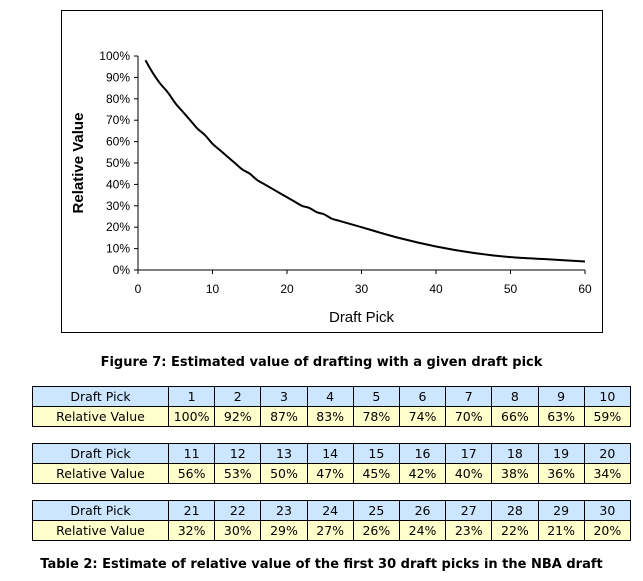 This screenshot has height=581, width=643. Describe the element at coordinates (191, 473) in the screenshot. I see `value-cell: 56%` at that location.